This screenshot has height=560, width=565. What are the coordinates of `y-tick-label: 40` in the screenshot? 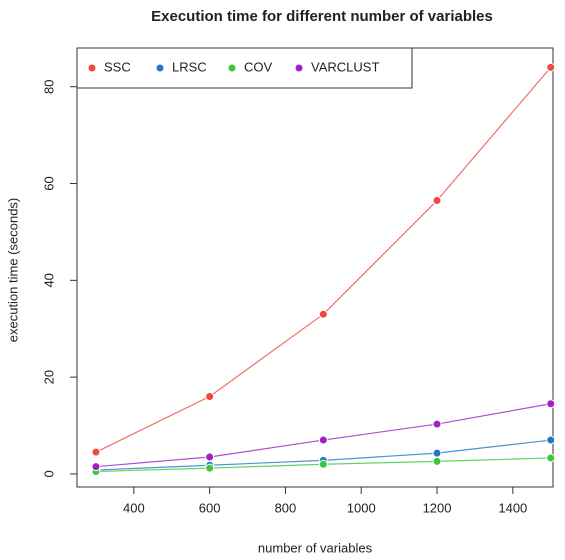 It's located at (48, 280).